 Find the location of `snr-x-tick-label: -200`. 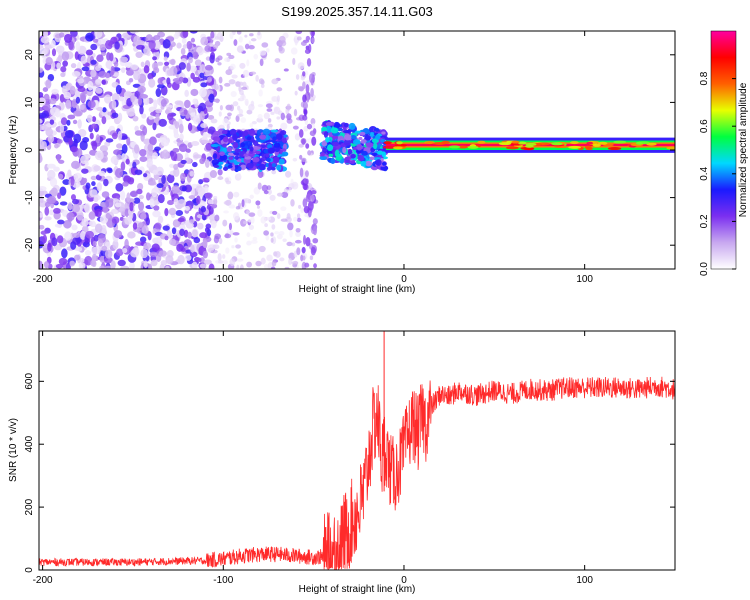

snr-x-tick-label: -200 is located at coordinates (43, 580).